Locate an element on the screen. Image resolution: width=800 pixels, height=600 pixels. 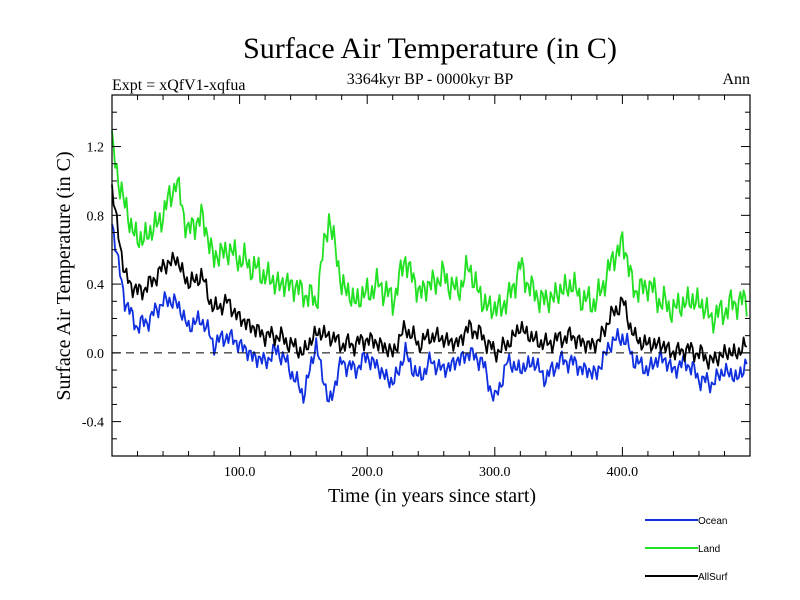
legend-label-ocean: Ocean is located at coordinates (712, 521).